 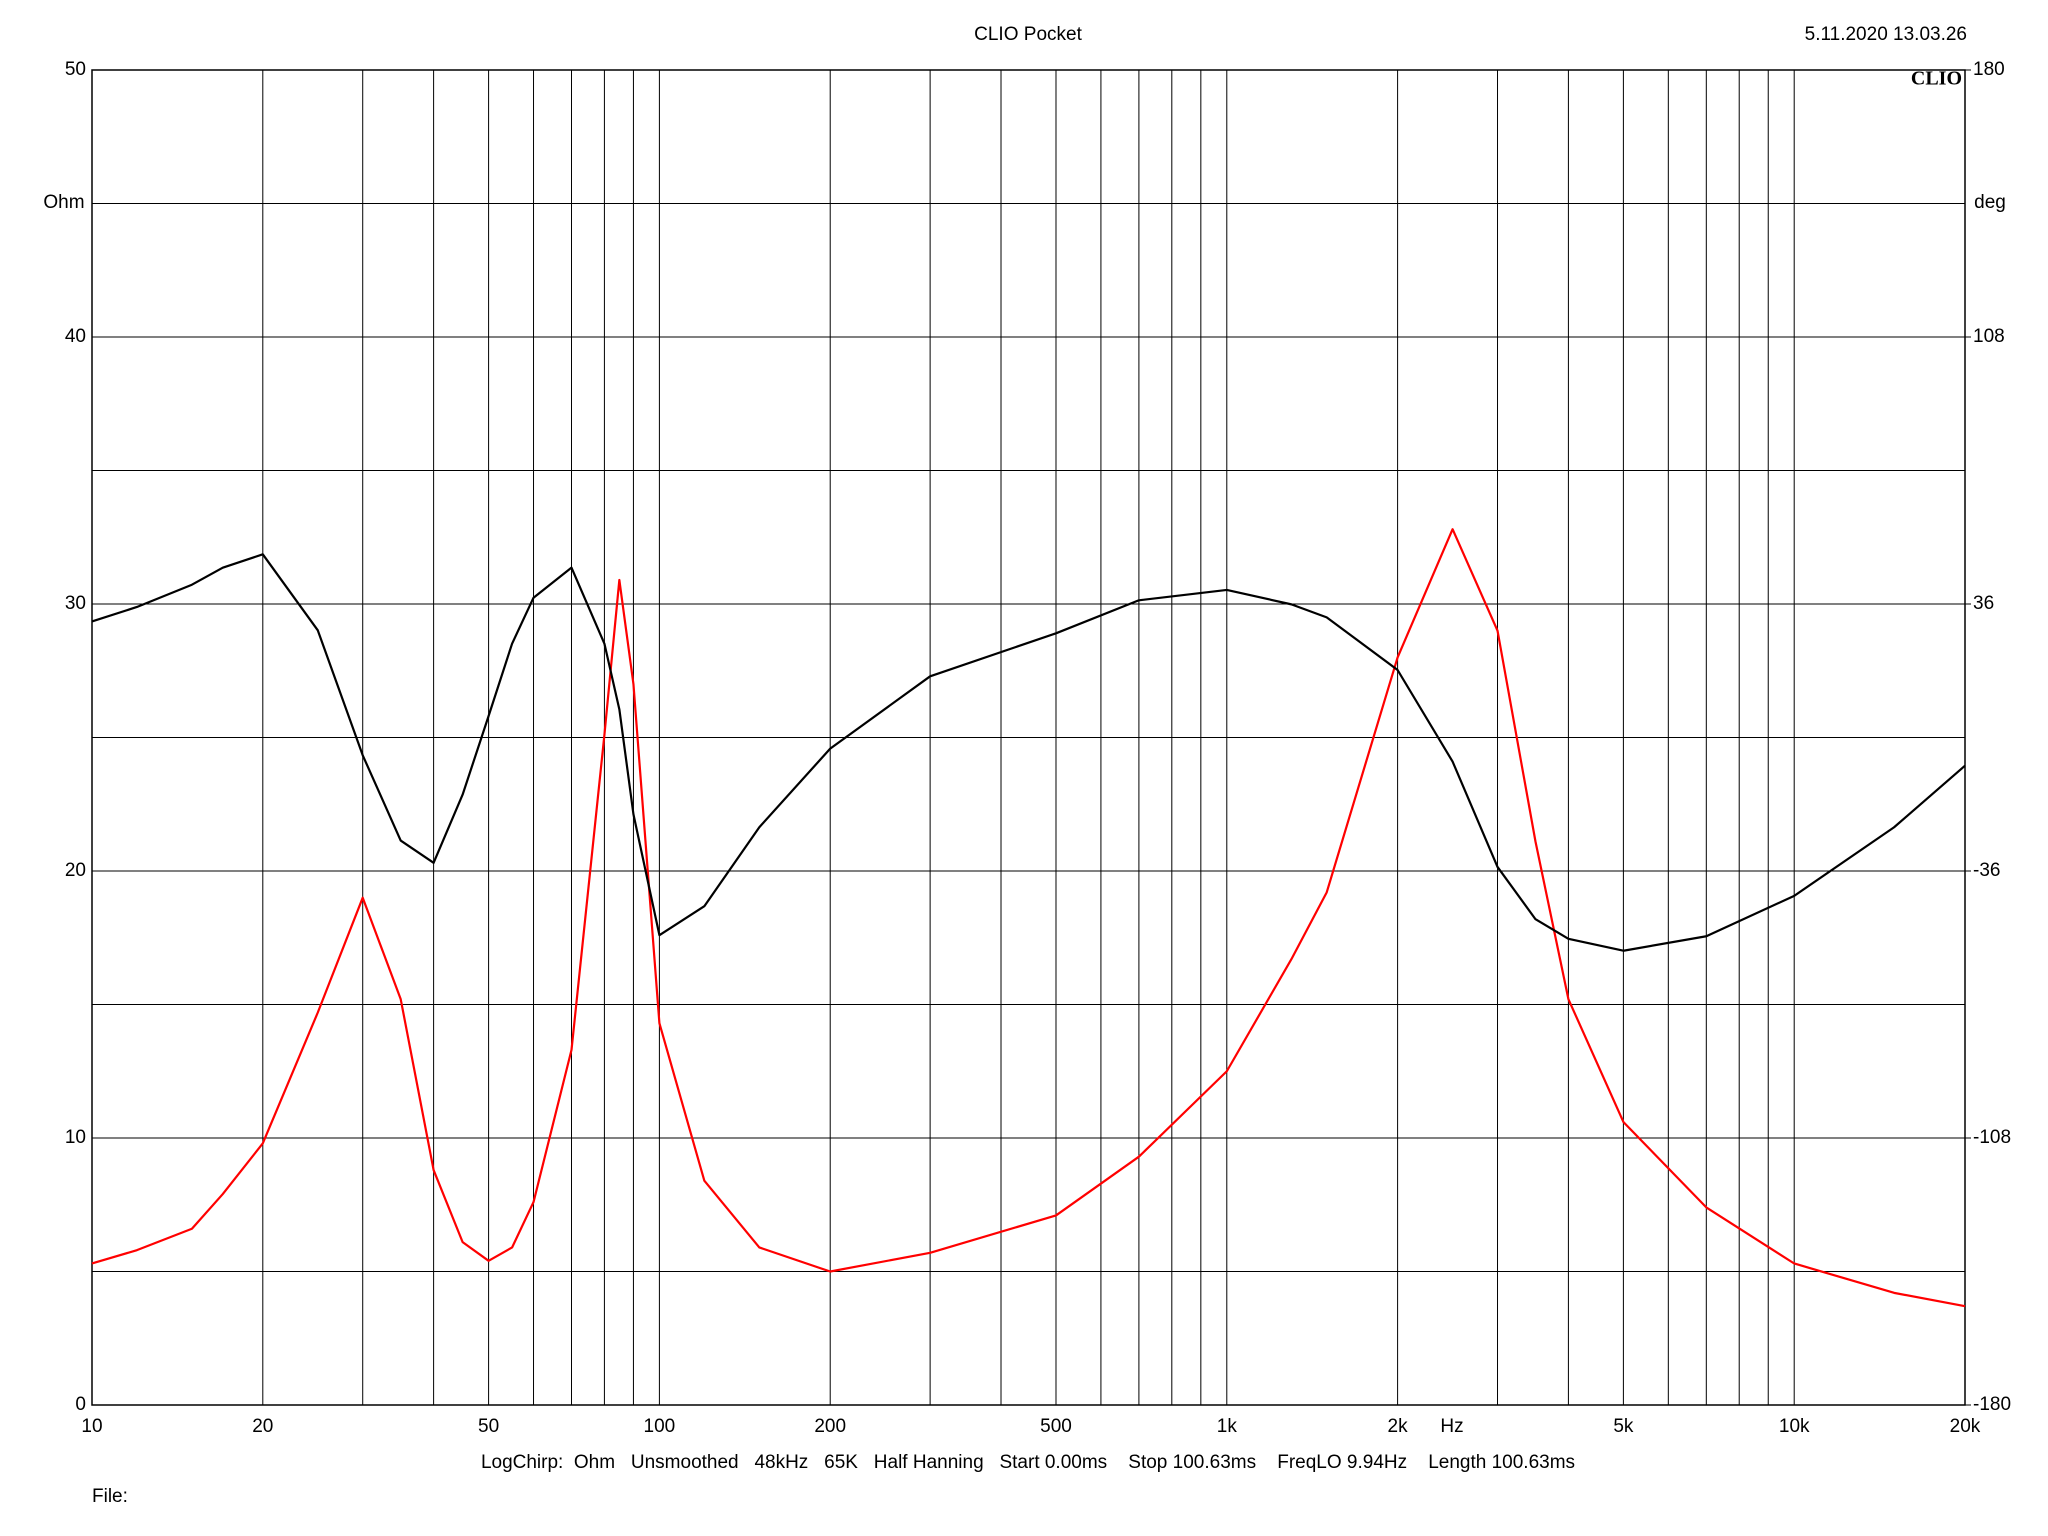 What do you see at coordinates (1886, 34) in the screenshot?
I see `timestamp: 5.11.2020 13.03.26` at bounding box center [1886, 34].